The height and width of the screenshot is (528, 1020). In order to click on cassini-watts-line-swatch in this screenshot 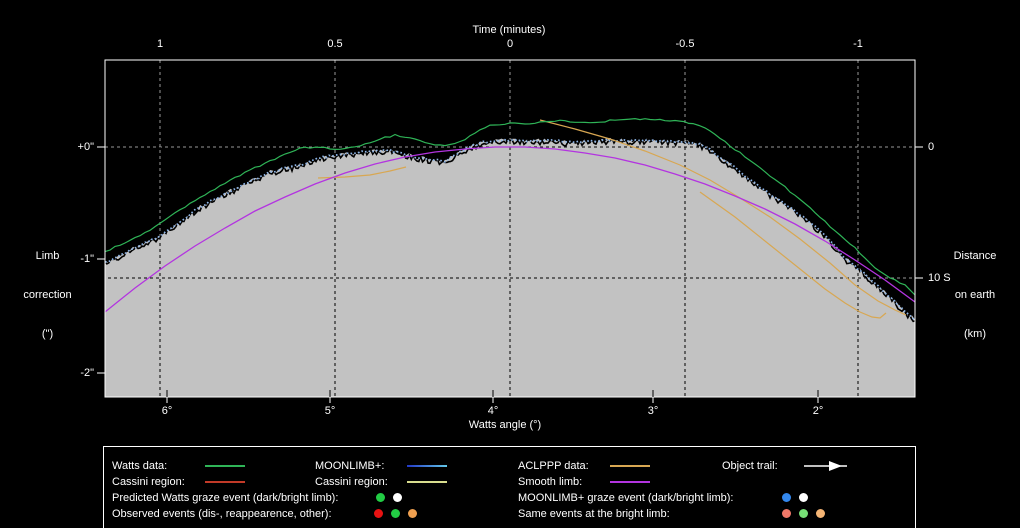, I will do `click(225, 482)`.